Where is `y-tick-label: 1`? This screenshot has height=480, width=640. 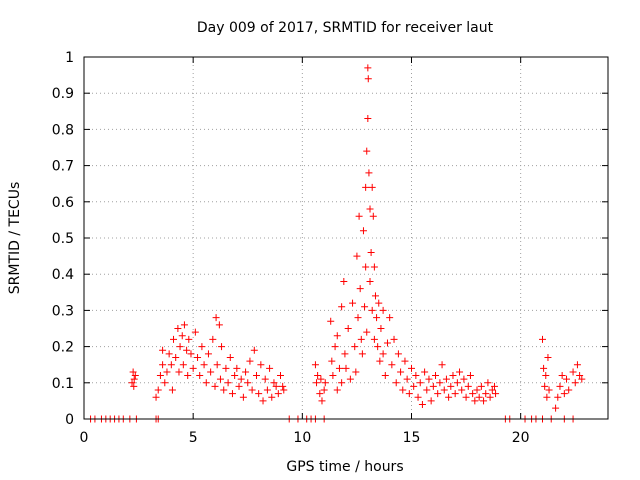 y-tick-label: 1 is located at coordinates (69, 58).